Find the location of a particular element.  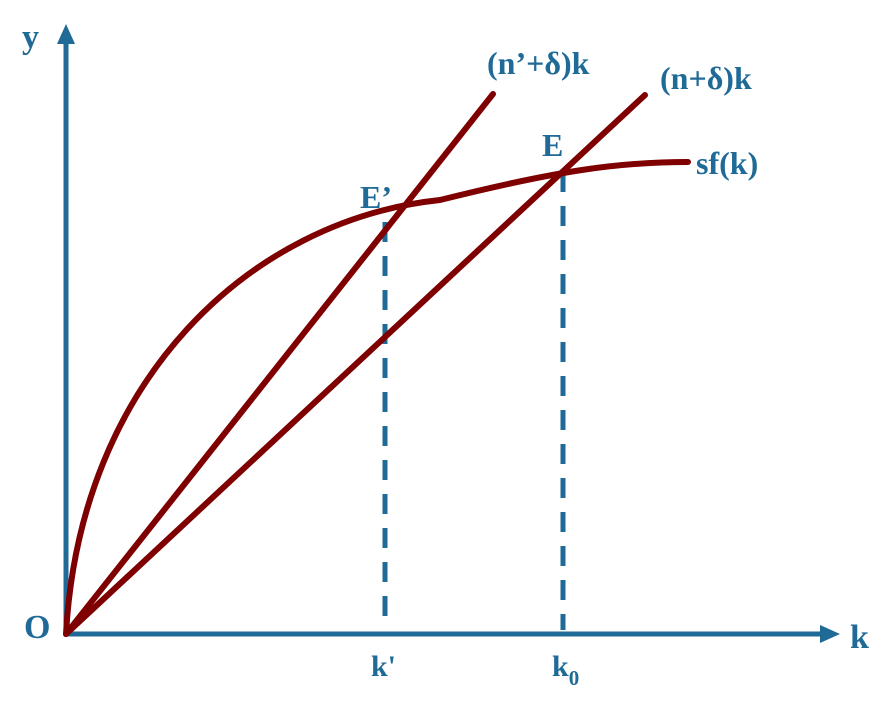

k0-tick-base: k is located at coordinates (560, 666).